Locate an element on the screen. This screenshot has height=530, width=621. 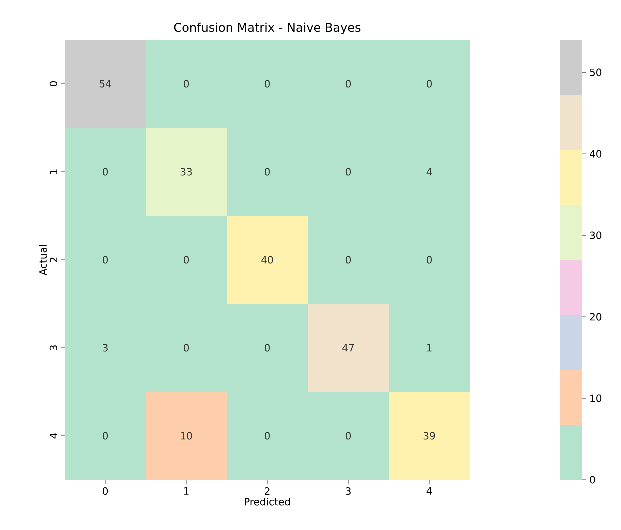
y-tick-label: 2 is located at coordinates (54, 260).